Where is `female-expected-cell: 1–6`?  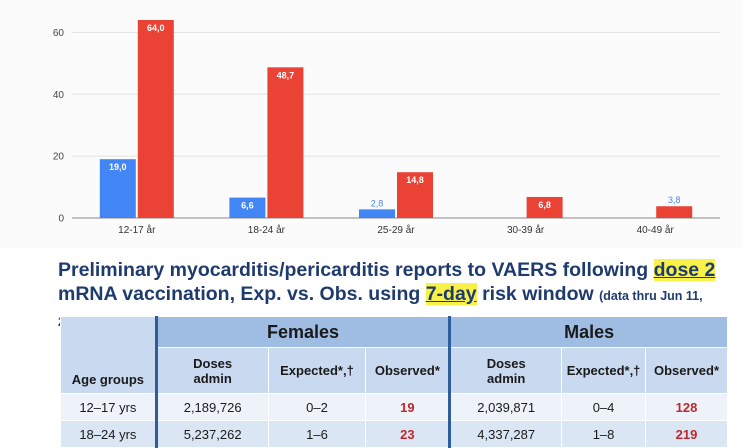 female-expected-cell: 1–6 is located at coordinates (317, 434).